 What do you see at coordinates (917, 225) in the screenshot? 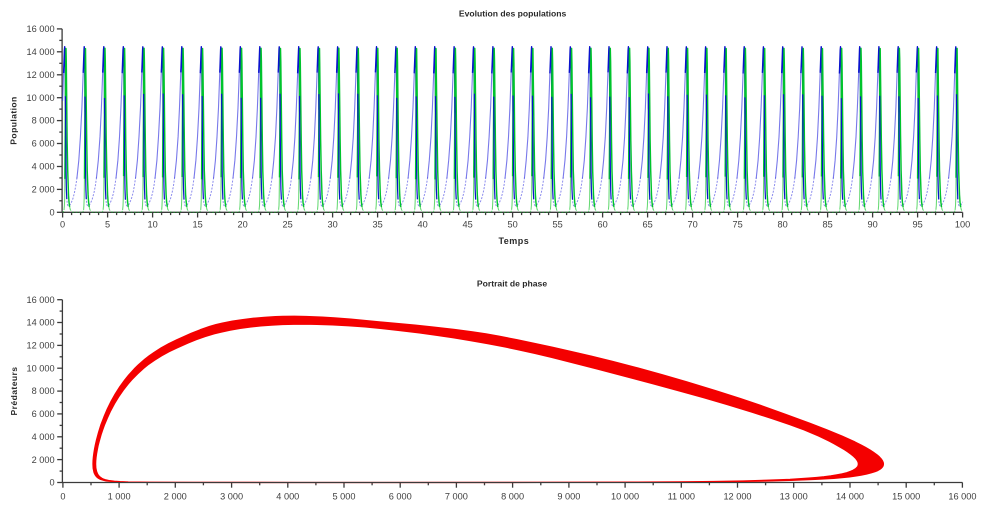
I see `svg-text: 95` at bounding box center [917, 225].